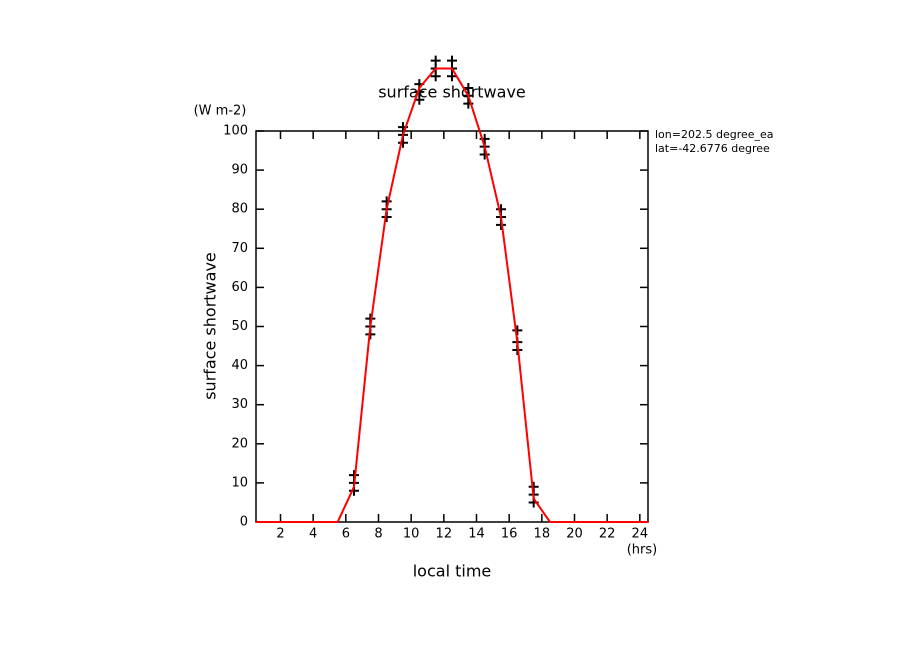  What do you see at coordinates (313, 534) in the screenshot?
I see `x-tick-label: 4` at bounding box center [313, 534].